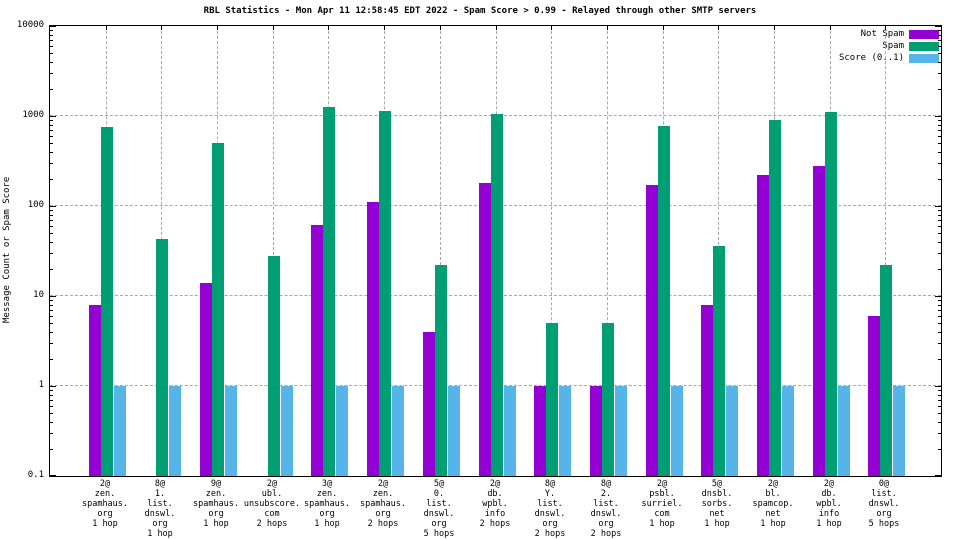 This screenshot has width=960, height=540. What do you see at coordinates (38, 295) in the screenshot?
I see `y-tick-label: 10` at bounding box center [38, 295].